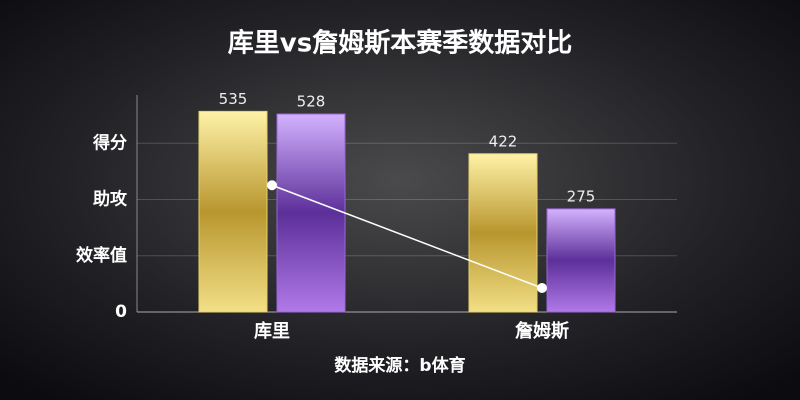 Image resolution: width=800 pixels, height=400 pixels. I want to click on value-label: 535, so click(233, 99).